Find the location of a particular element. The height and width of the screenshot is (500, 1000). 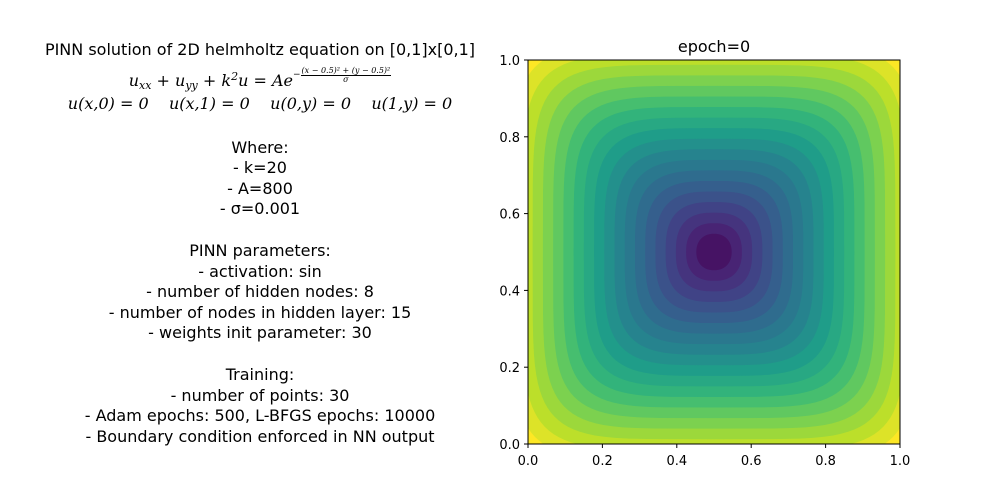

x-tick-label: 1.0 is located at coordinates (900, 461).